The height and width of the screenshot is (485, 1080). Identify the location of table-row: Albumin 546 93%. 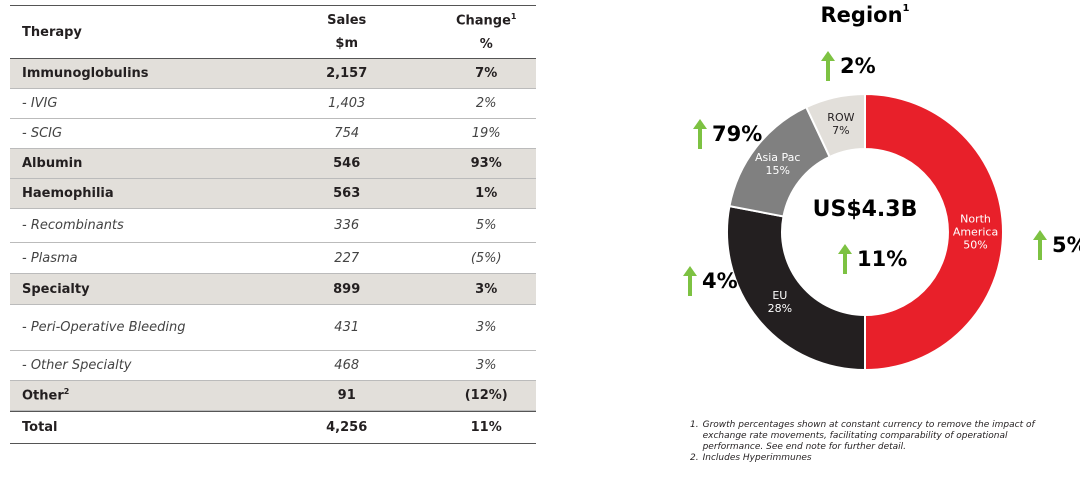
(273, 164).